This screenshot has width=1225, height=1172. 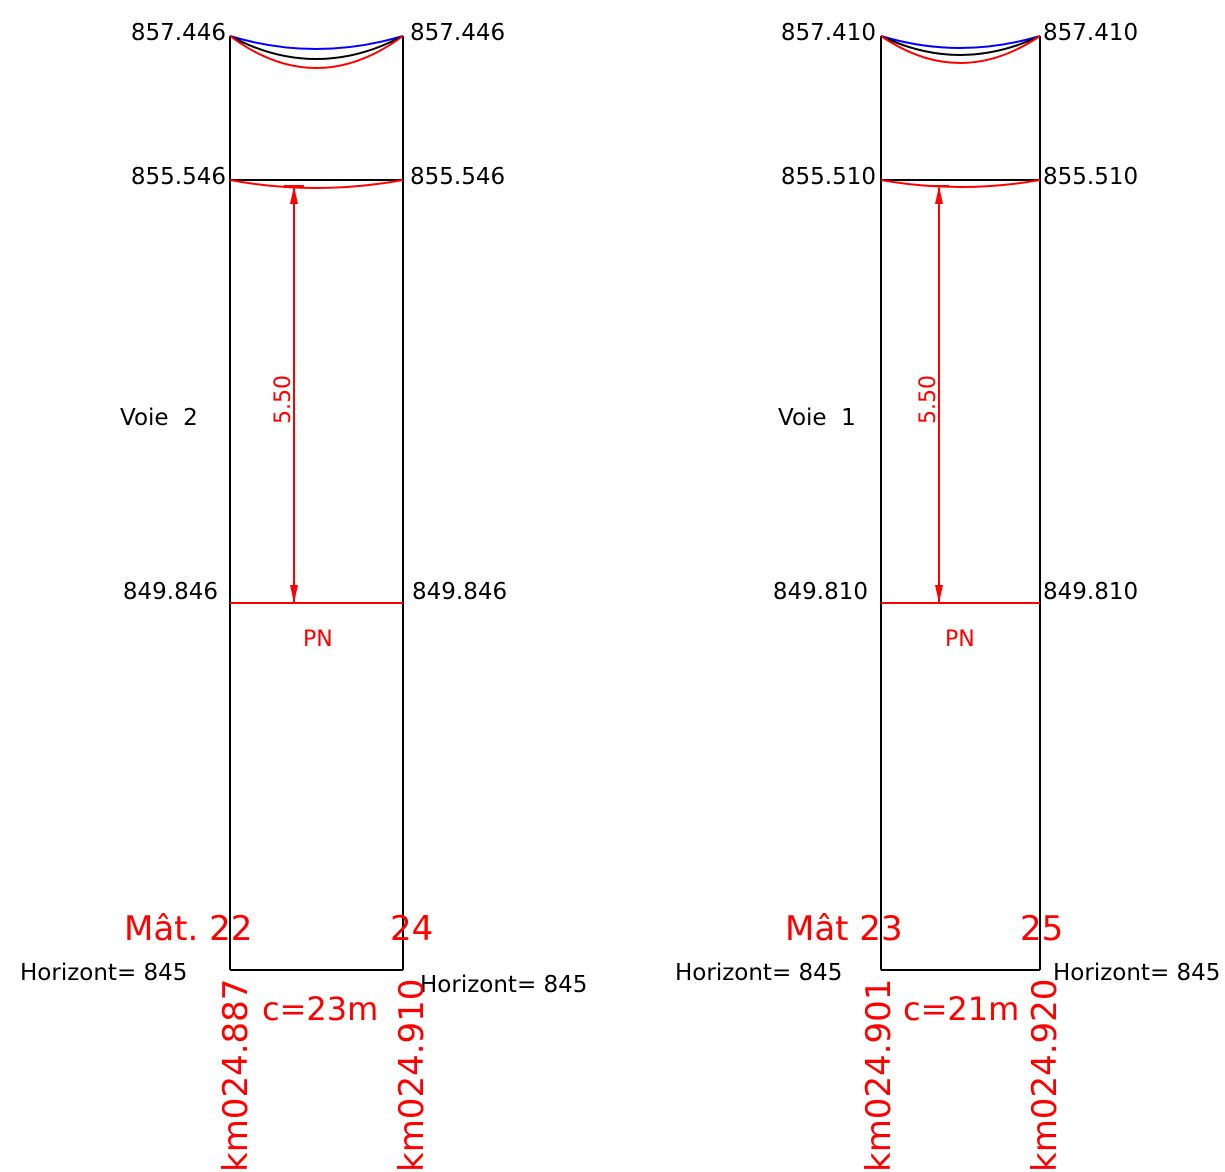 I want to click on elevation-mid-right: 855.546, so click(x=457, y=177).